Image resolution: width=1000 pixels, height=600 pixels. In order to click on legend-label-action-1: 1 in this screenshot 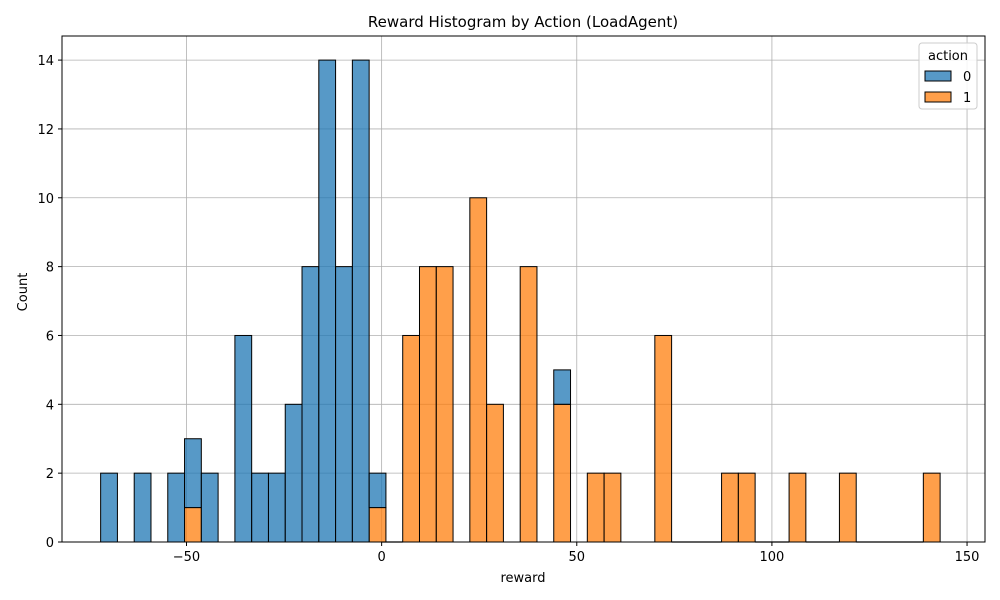, I will do `click(967, 98)`.